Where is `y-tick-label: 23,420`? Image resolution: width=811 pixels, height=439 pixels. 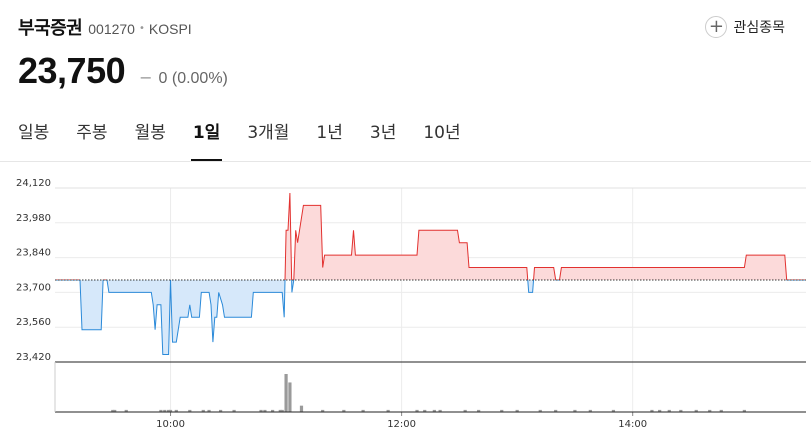
y-tick-label: 23,420 is located at coordinates (33, 357).